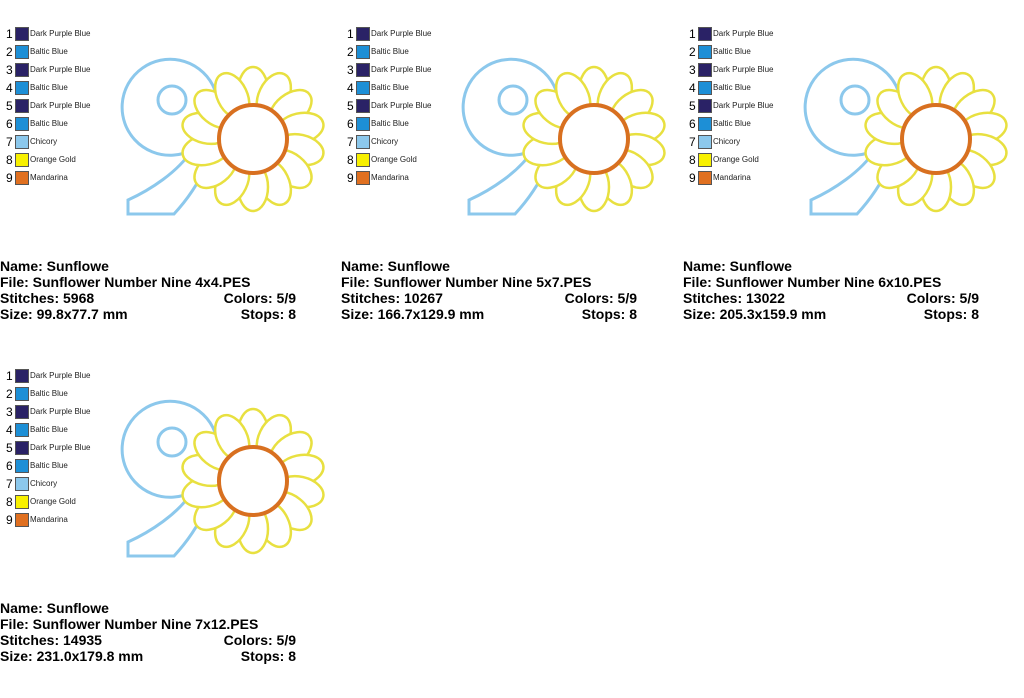  I want to click on color-number: 2, so click(9, 394).